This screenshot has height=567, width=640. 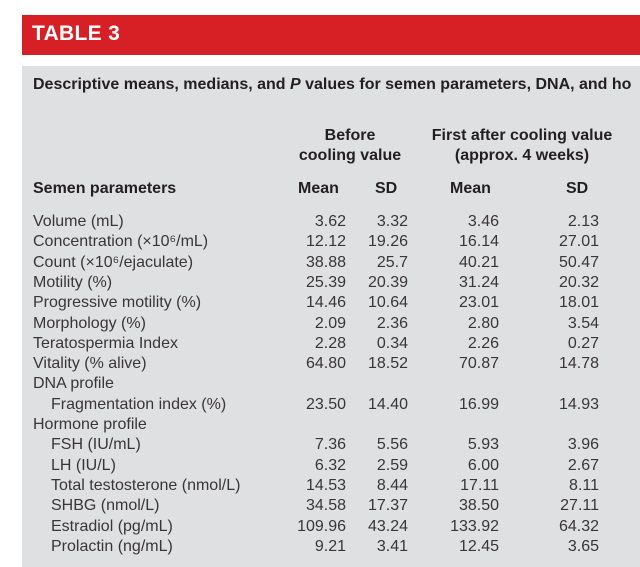 I want to click on cell-mean-before: 6.32, so click(x=330, y=465).